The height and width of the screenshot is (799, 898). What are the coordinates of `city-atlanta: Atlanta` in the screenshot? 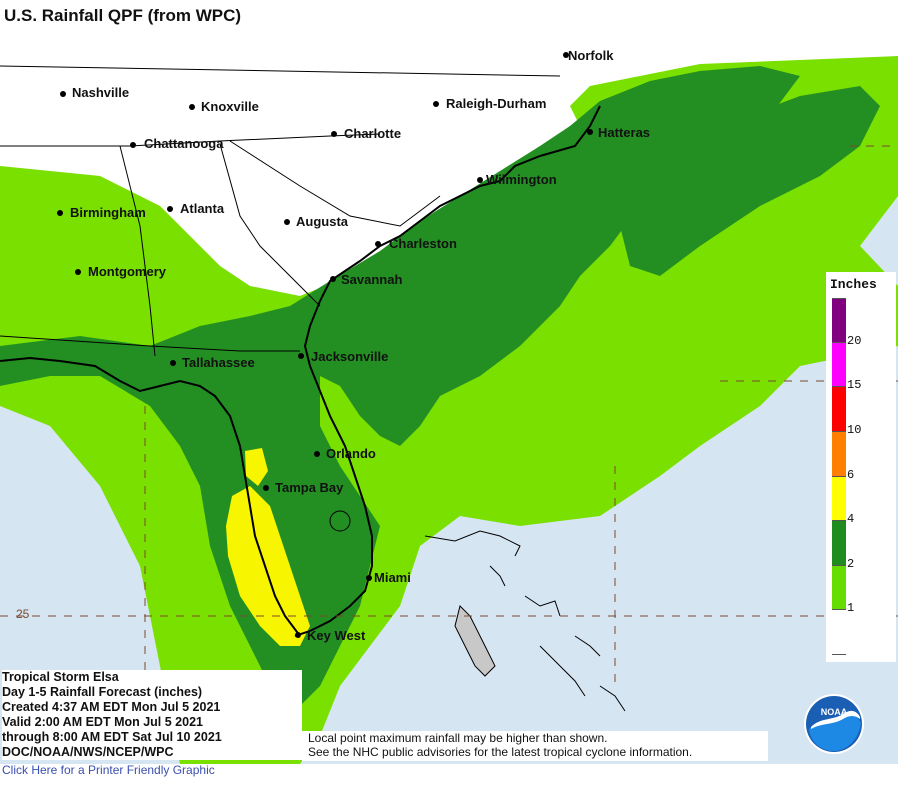 It's located at (196, 208).